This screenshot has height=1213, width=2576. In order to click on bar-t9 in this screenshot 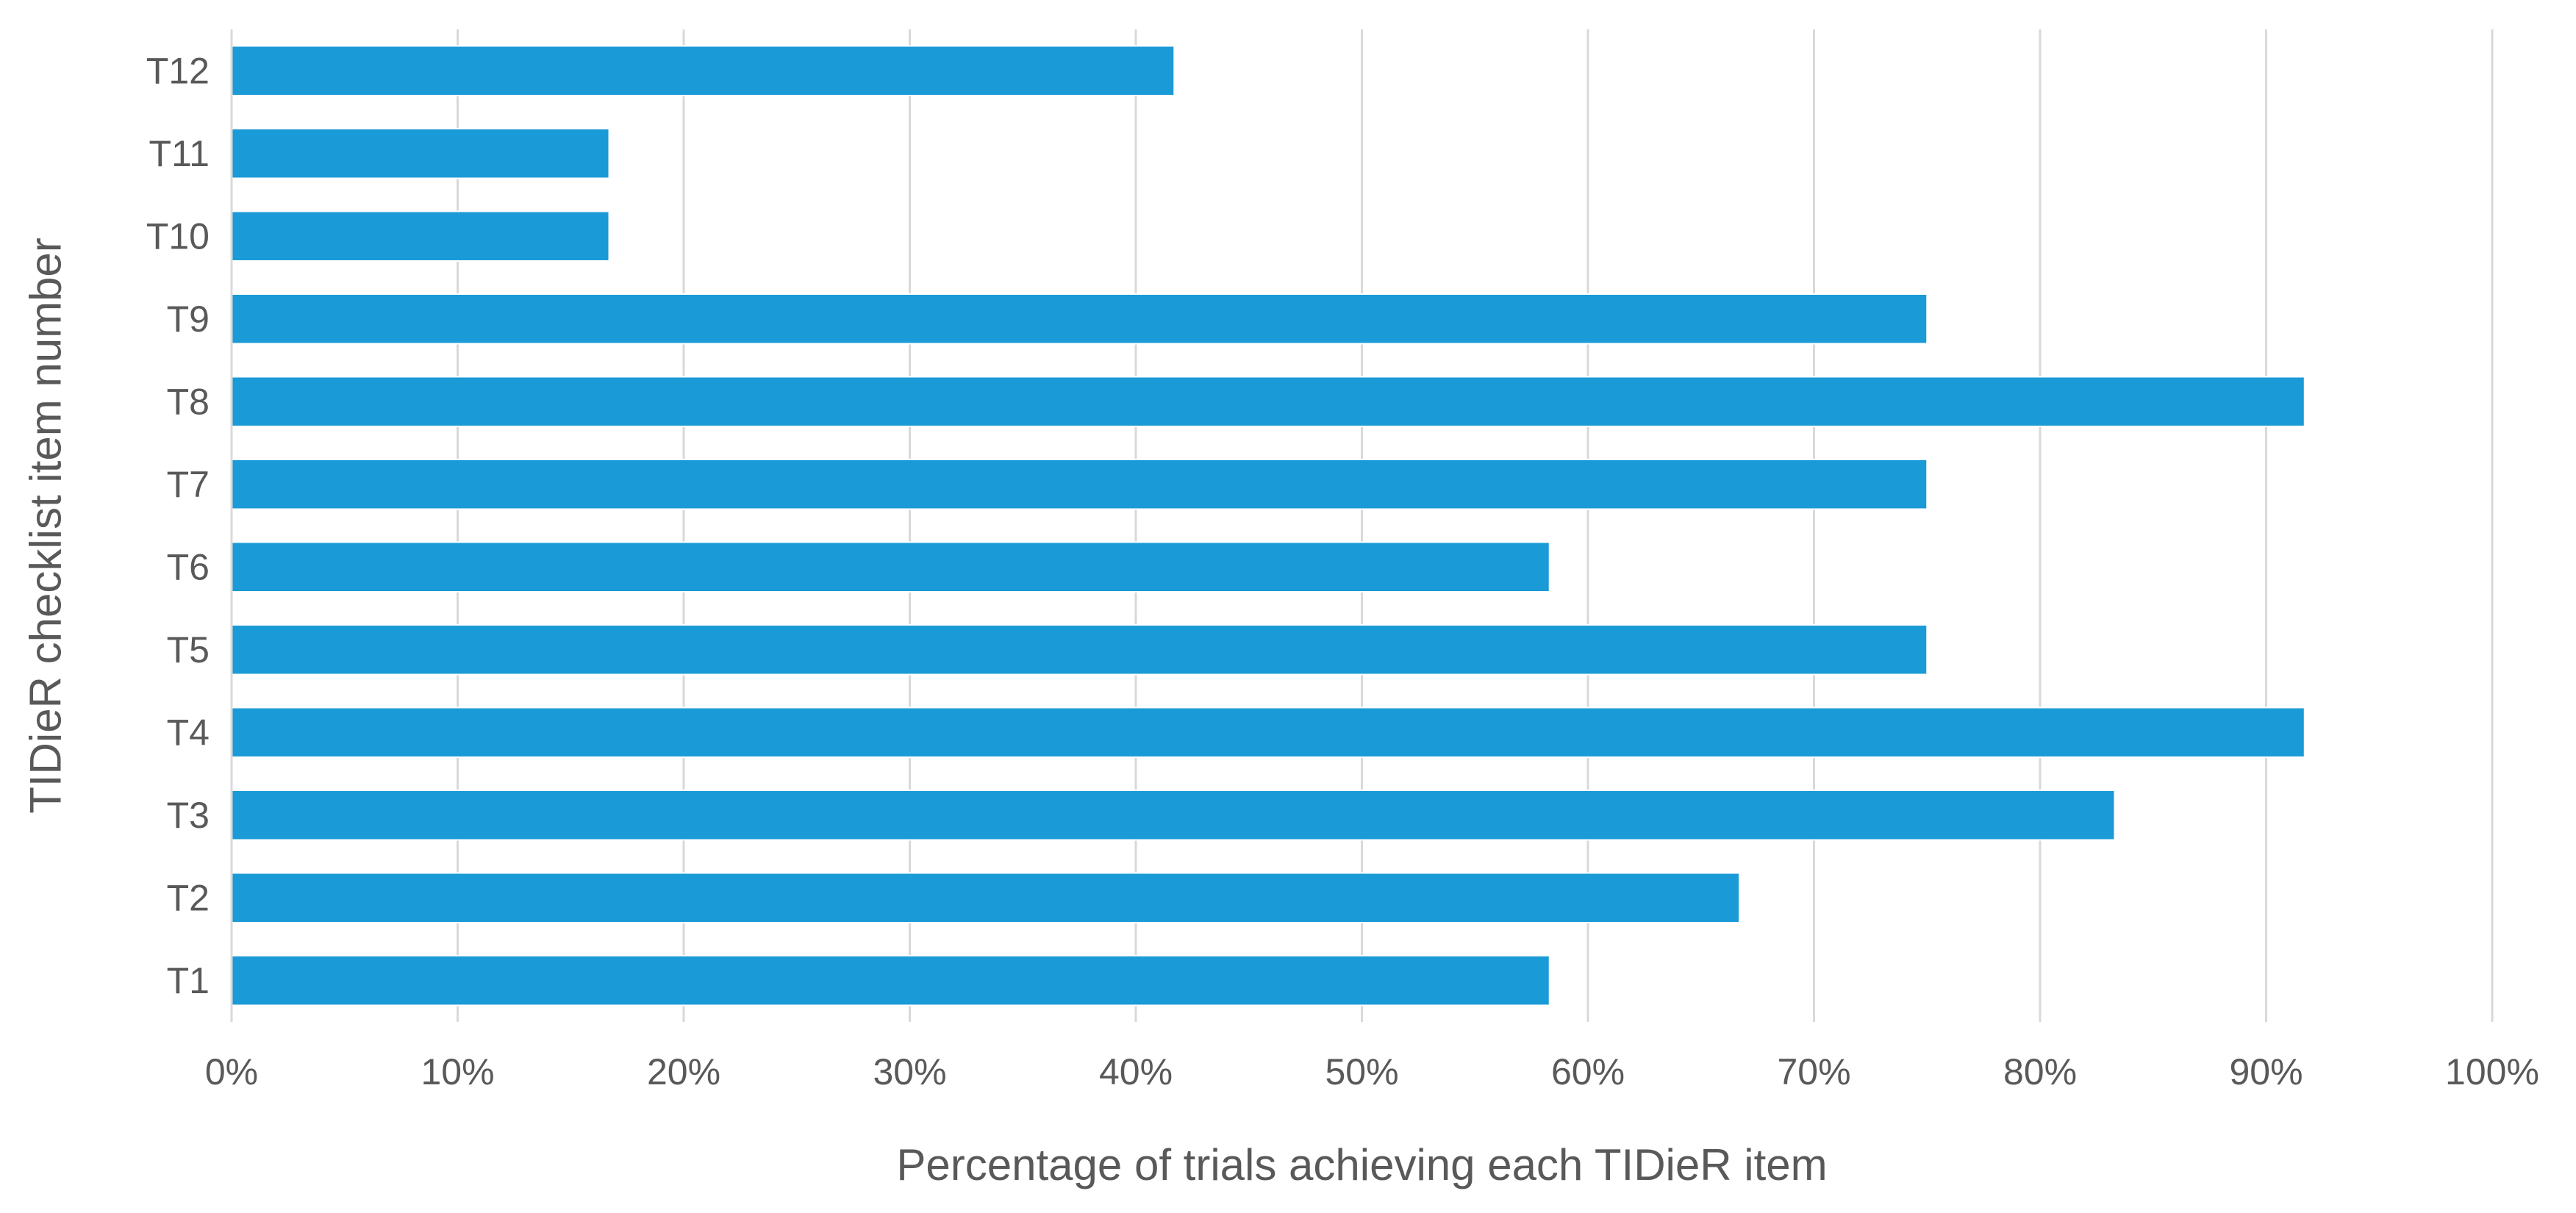, I will do `click(1079, 319)`.